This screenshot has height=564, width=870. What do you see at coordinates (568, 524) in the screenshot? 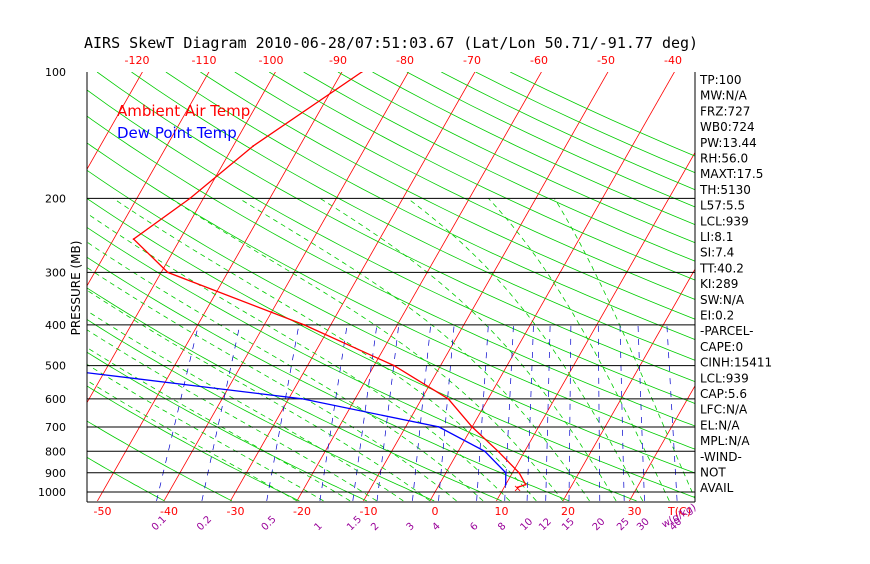
I see `mixing-ratio-label: 15` at bounding box center [568, 524].